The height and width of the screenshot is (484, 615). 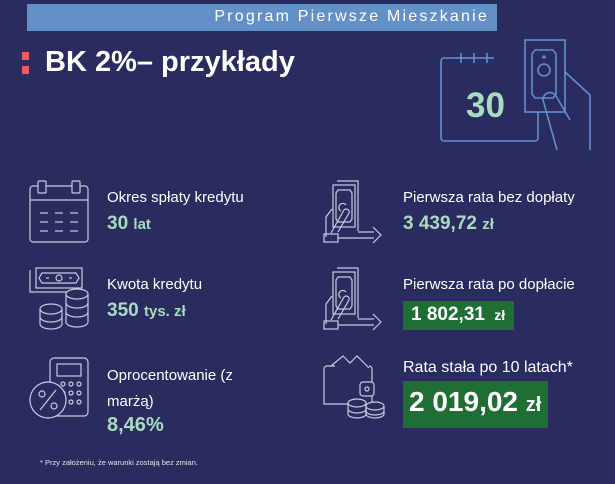 I want to click on fixed-installment-item: Rata stała po 10 latach* 2 019,02 zł, so click(x=488, y=393).